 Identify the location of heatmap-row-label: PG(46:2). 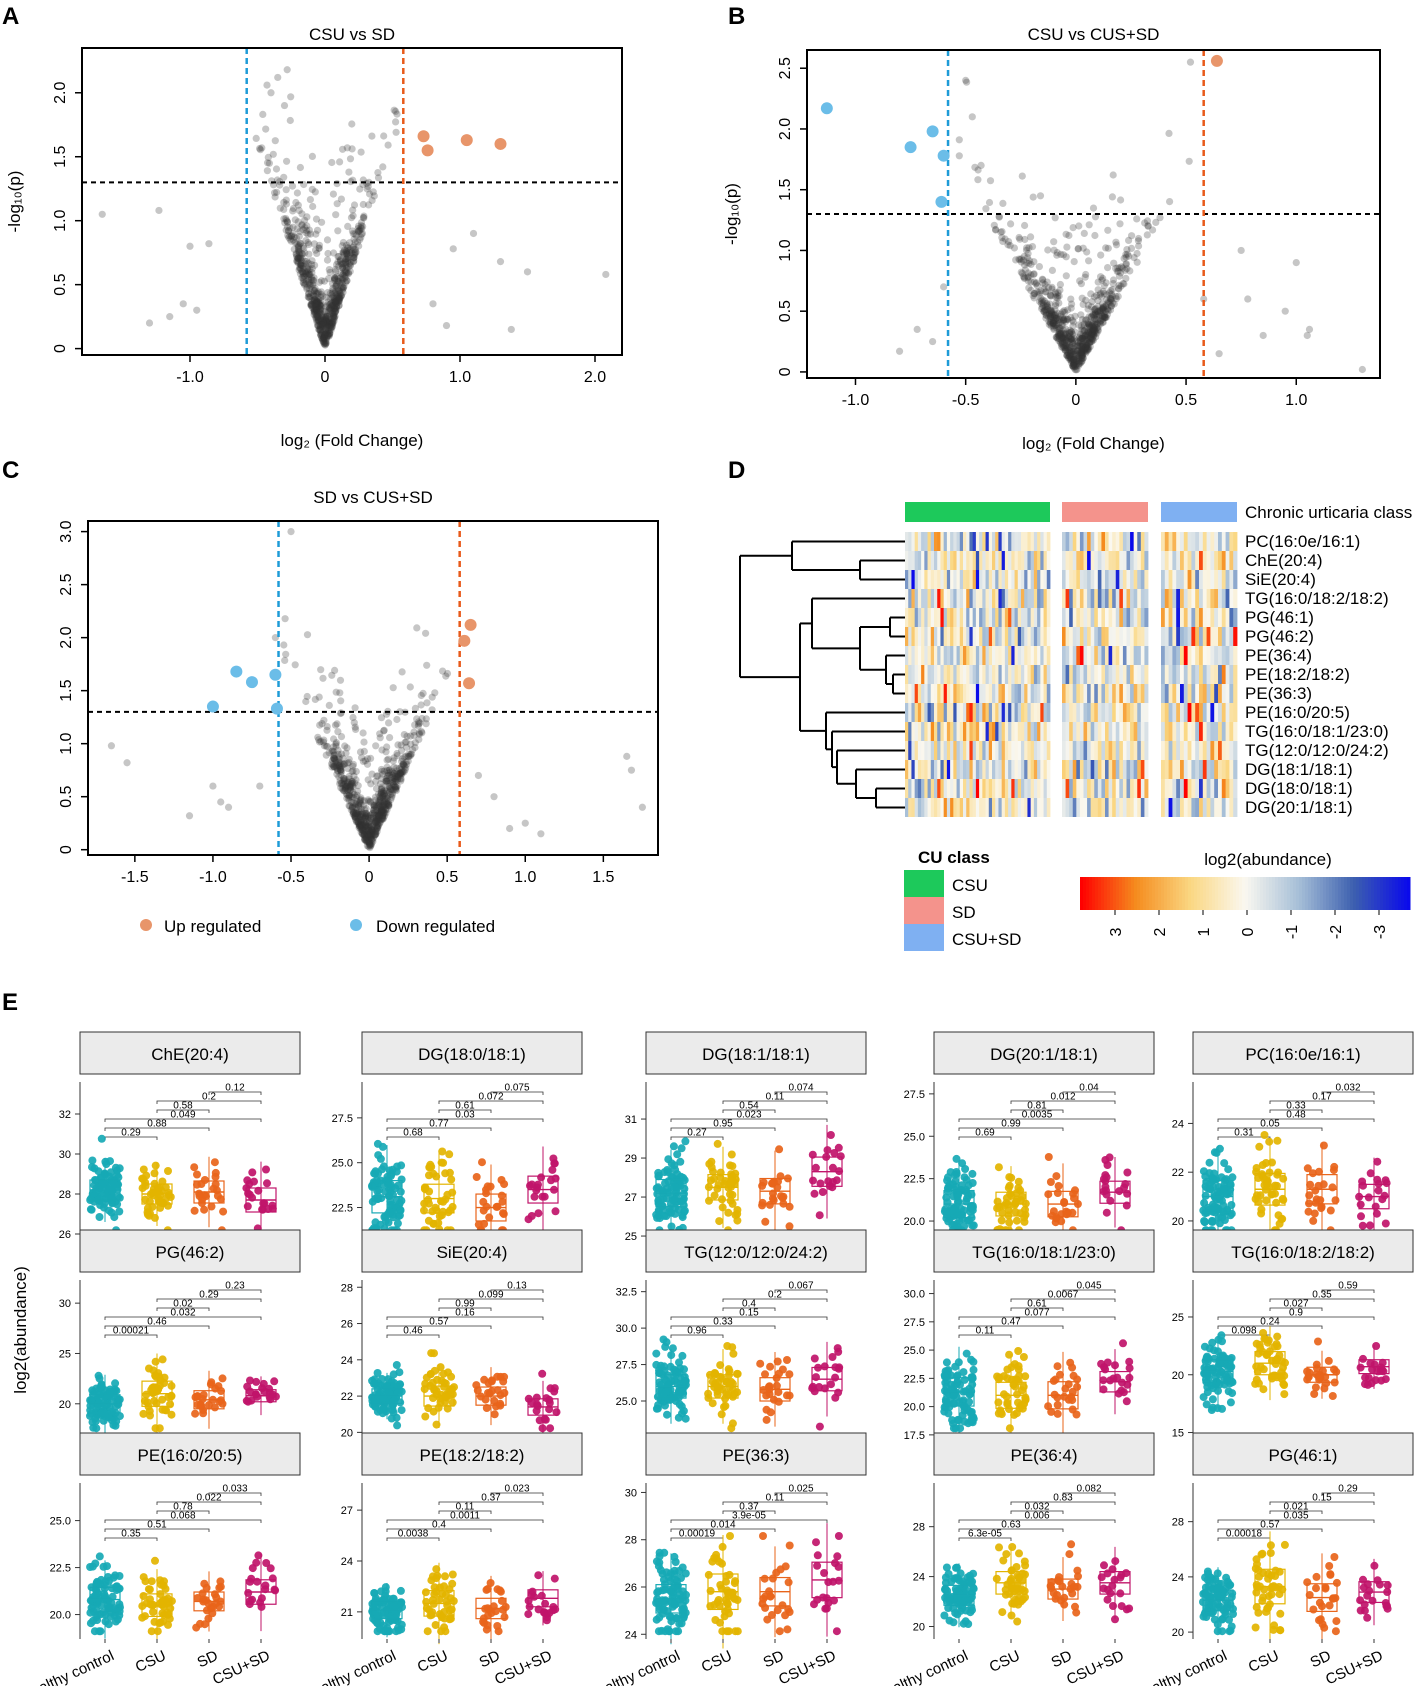
(1279, 636).